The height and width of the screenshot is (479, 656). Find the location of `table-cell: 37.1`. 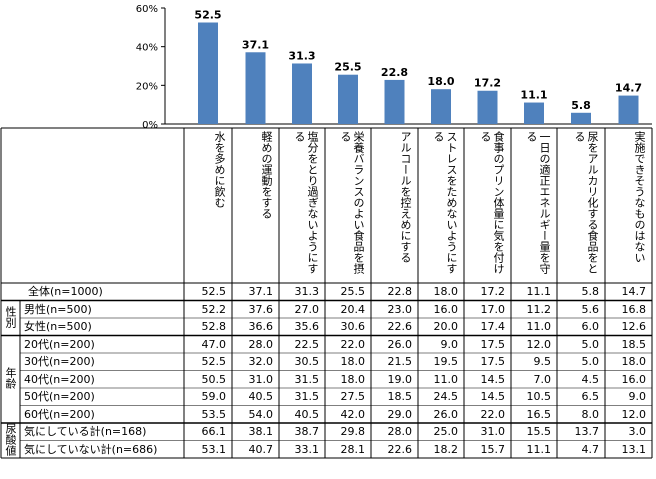

table-cell: 37.1 is located at coordinates (261, 291).